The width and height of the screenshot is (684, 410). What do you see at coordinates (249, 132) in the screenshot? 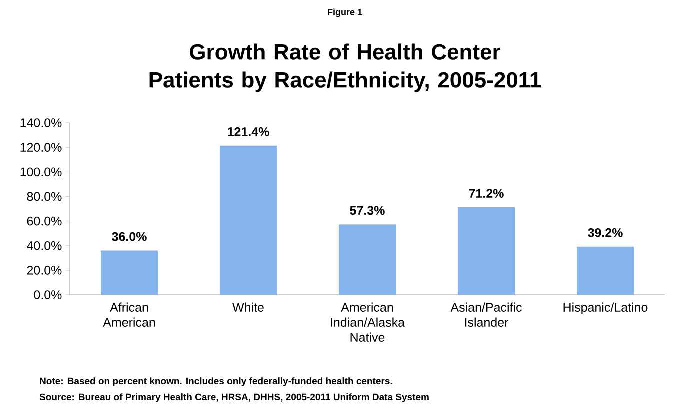
I see `data-label: 121.4%` at bounding box center [249, 132].